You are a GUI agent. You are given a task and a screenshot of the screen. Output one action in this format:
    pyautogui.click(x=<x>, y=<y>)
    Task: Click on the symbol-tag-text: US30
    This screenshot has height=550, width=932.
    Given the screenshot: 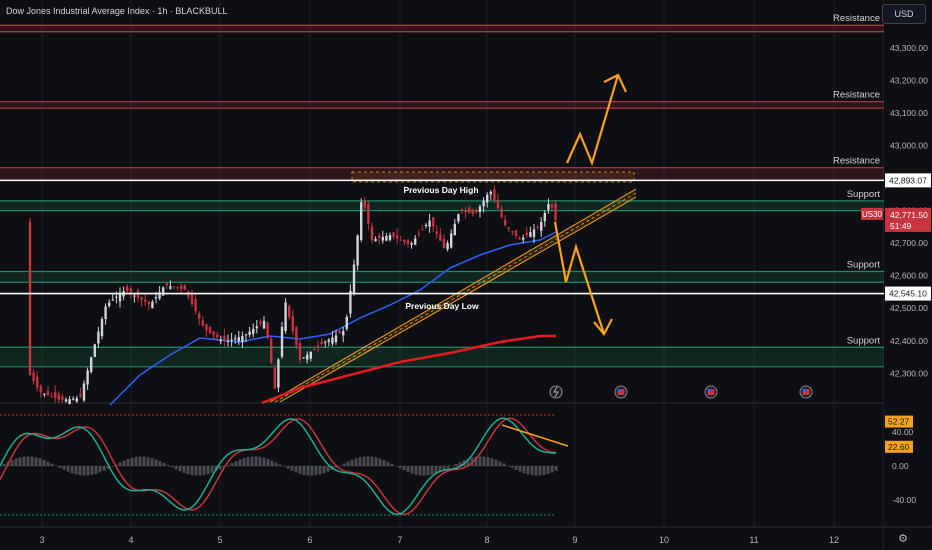 What is the action you would take?
    pyautogui.click(x=872, y=214)
    